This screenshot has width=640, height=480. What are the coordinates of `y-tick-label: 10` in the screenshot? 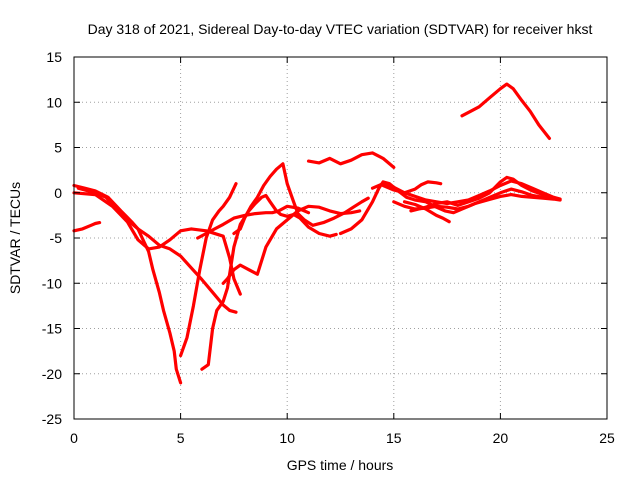 It's located at (54, 102).